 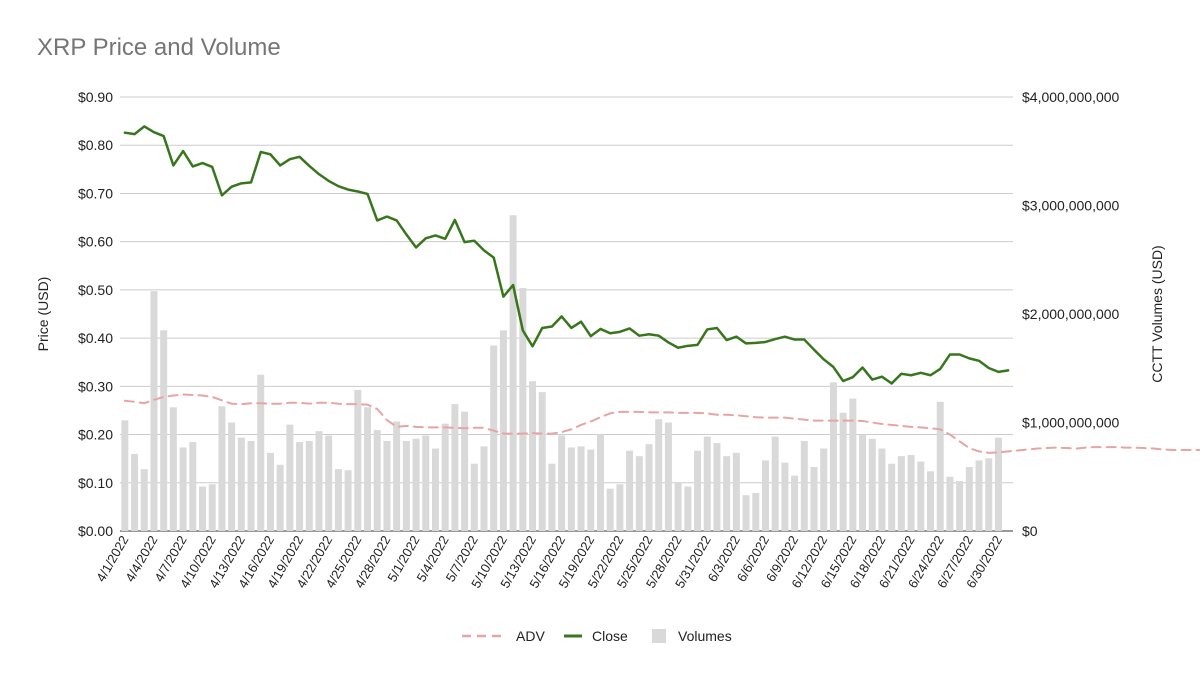 I want to click on y-right-axis-title: CCTT Volumes (USD), so click(x=1157, y=313).